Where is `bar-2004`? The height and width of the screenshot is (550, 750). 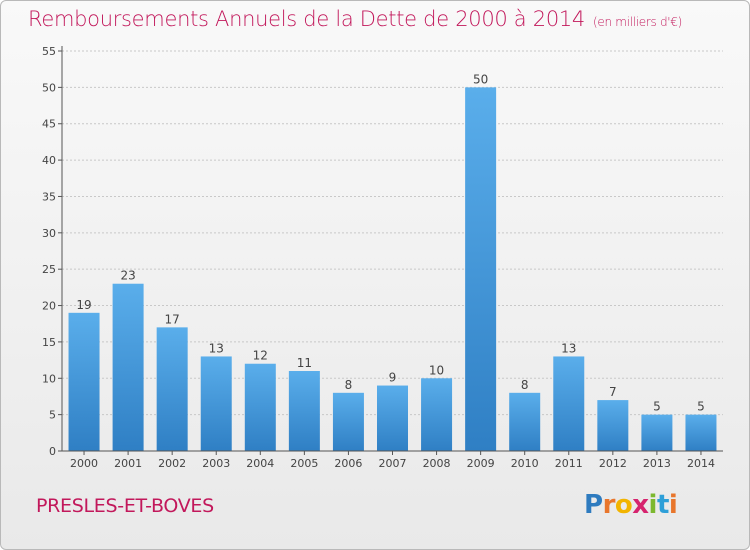 bar-2004 is located at coordinates (260, 407).